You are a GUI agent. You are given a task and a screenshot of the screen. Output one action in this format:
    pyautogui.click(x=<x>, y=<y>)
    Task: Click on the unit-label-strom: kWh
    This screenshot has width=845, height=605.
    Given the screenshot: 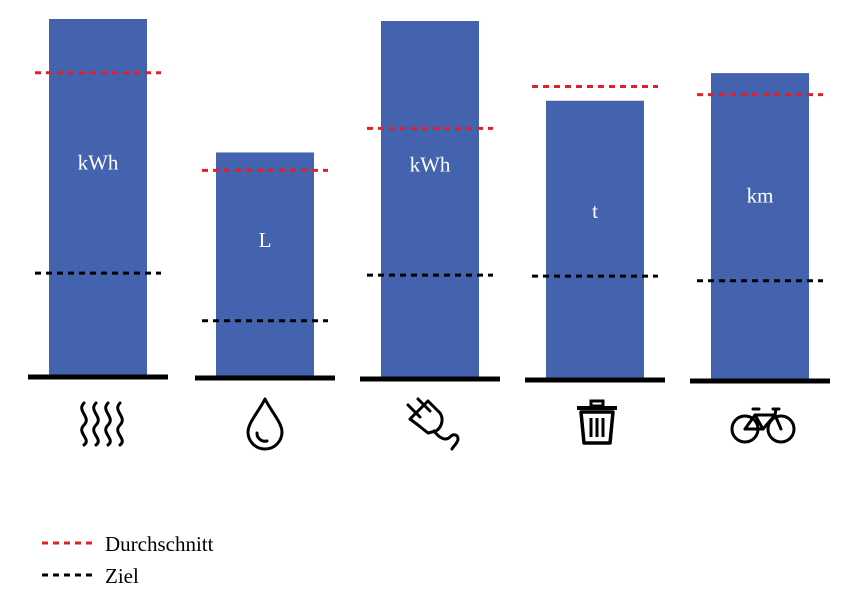 What is the action you would take?
    pyautogui.click(x=430, y=164)
    